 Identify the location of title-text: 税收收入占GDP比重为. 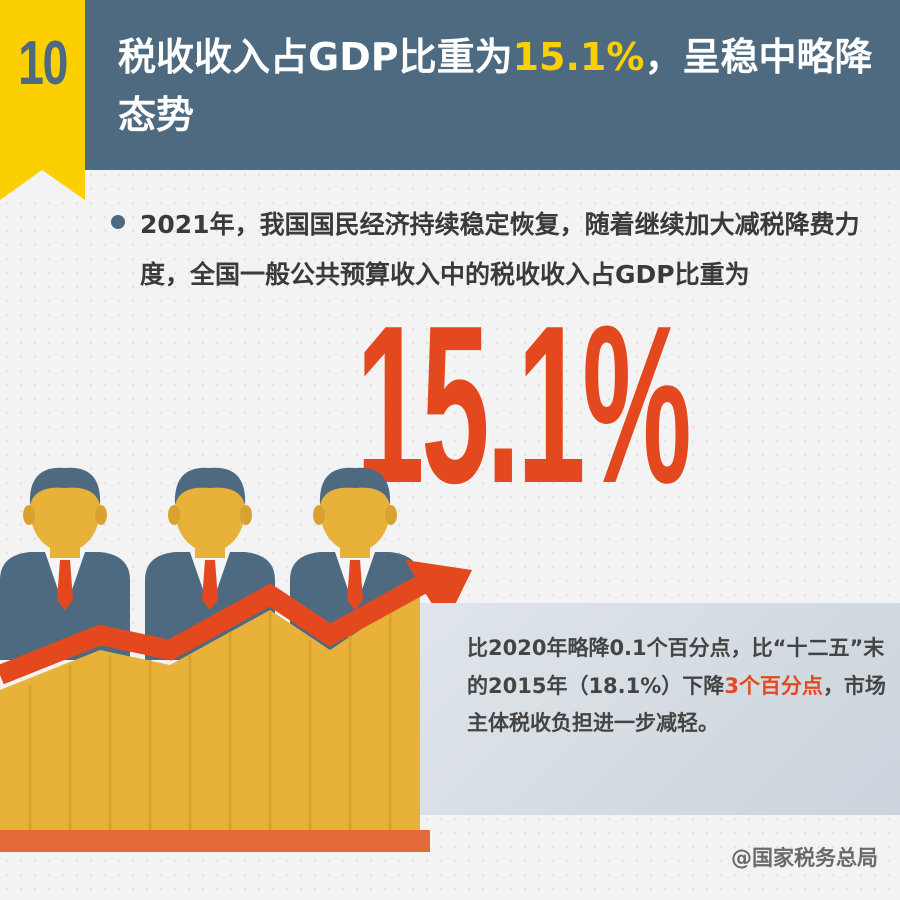
(315, 57).